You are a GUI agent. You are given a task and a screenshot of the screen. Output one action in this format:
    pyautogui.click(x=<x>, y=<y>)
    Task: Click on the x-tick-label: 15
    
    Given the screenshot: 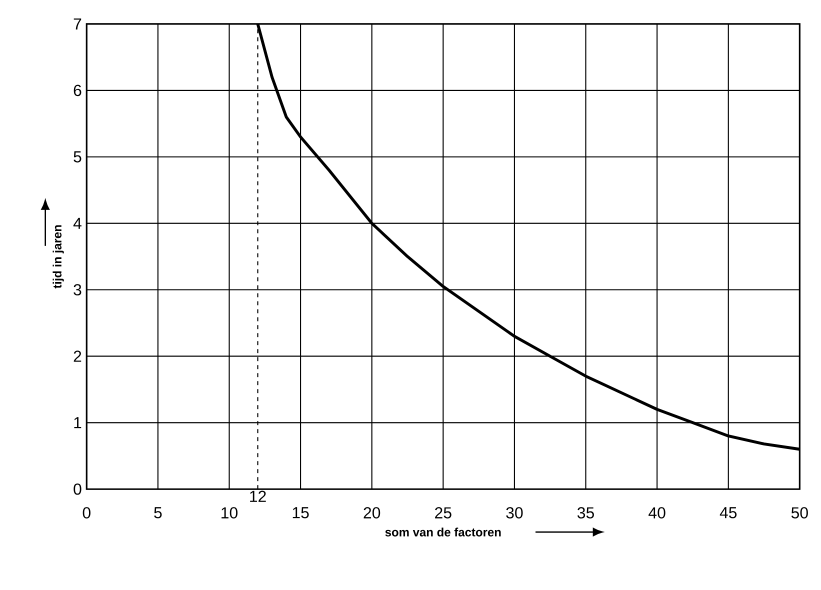 What is the action you would take?
    pyautogui.click(x=300, y=512)
    